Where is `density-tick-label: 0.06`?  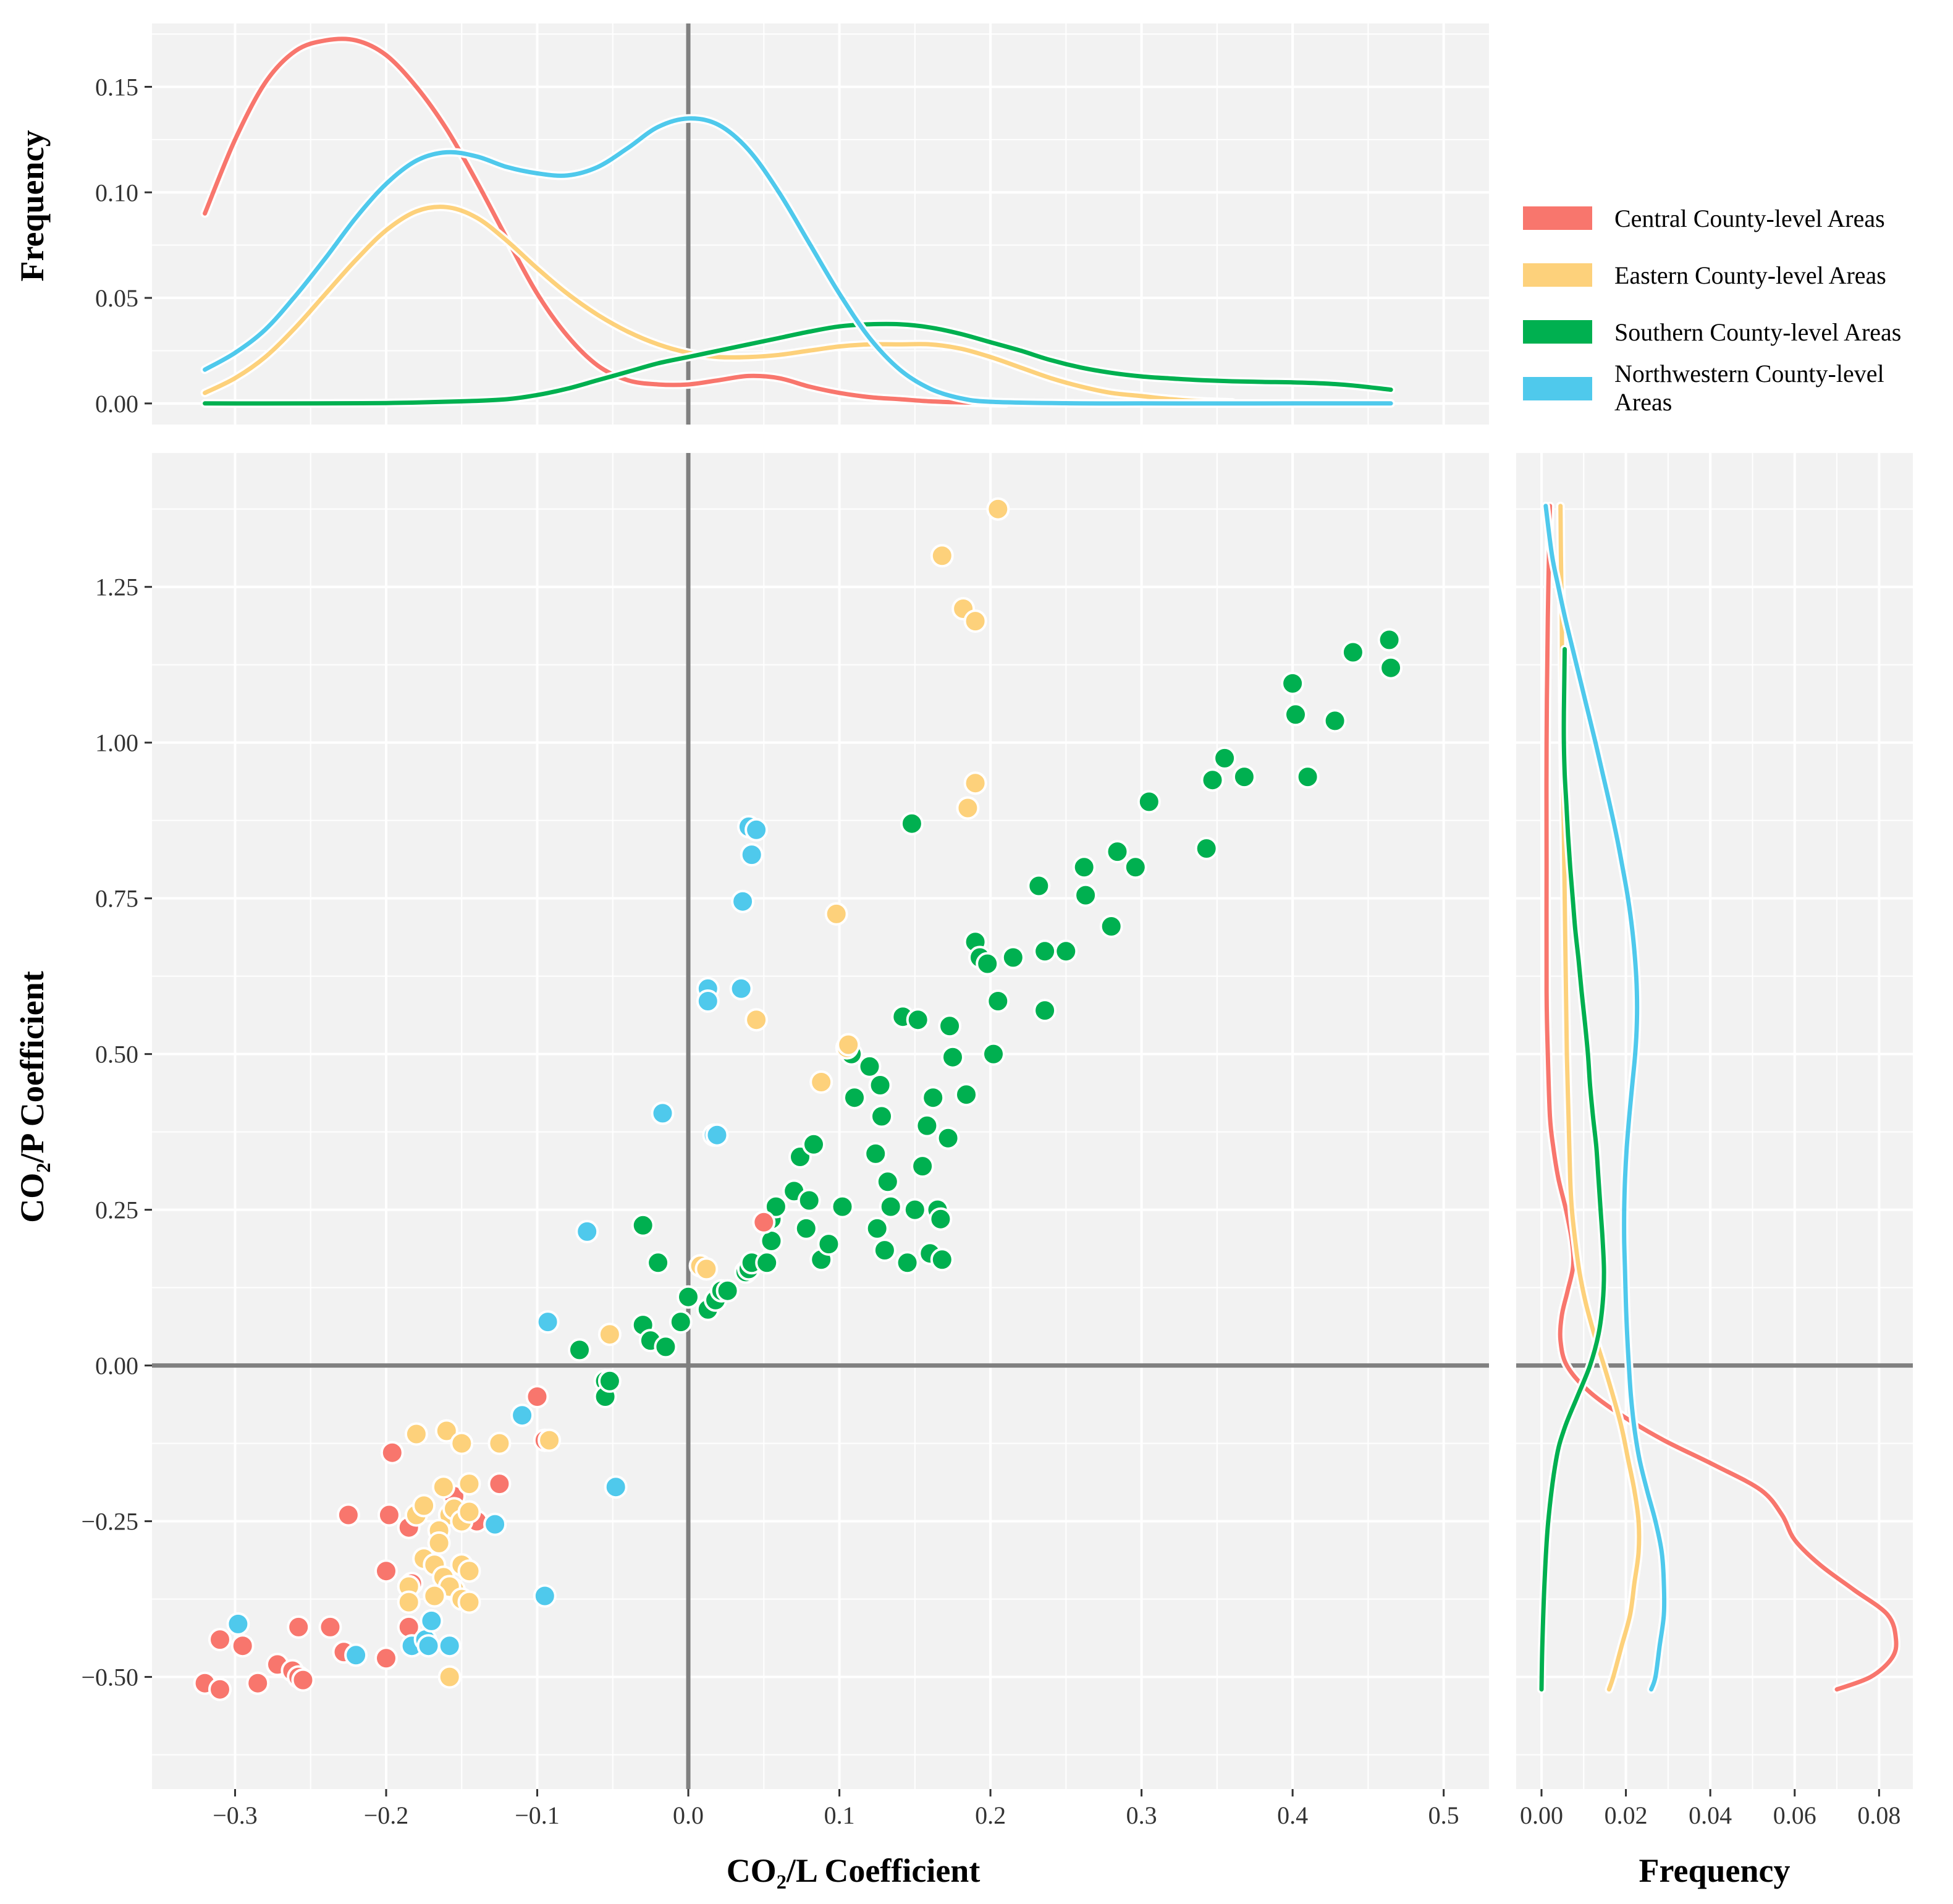 density-tick-label: 0.06 is located at coordinates (1794, 1815).